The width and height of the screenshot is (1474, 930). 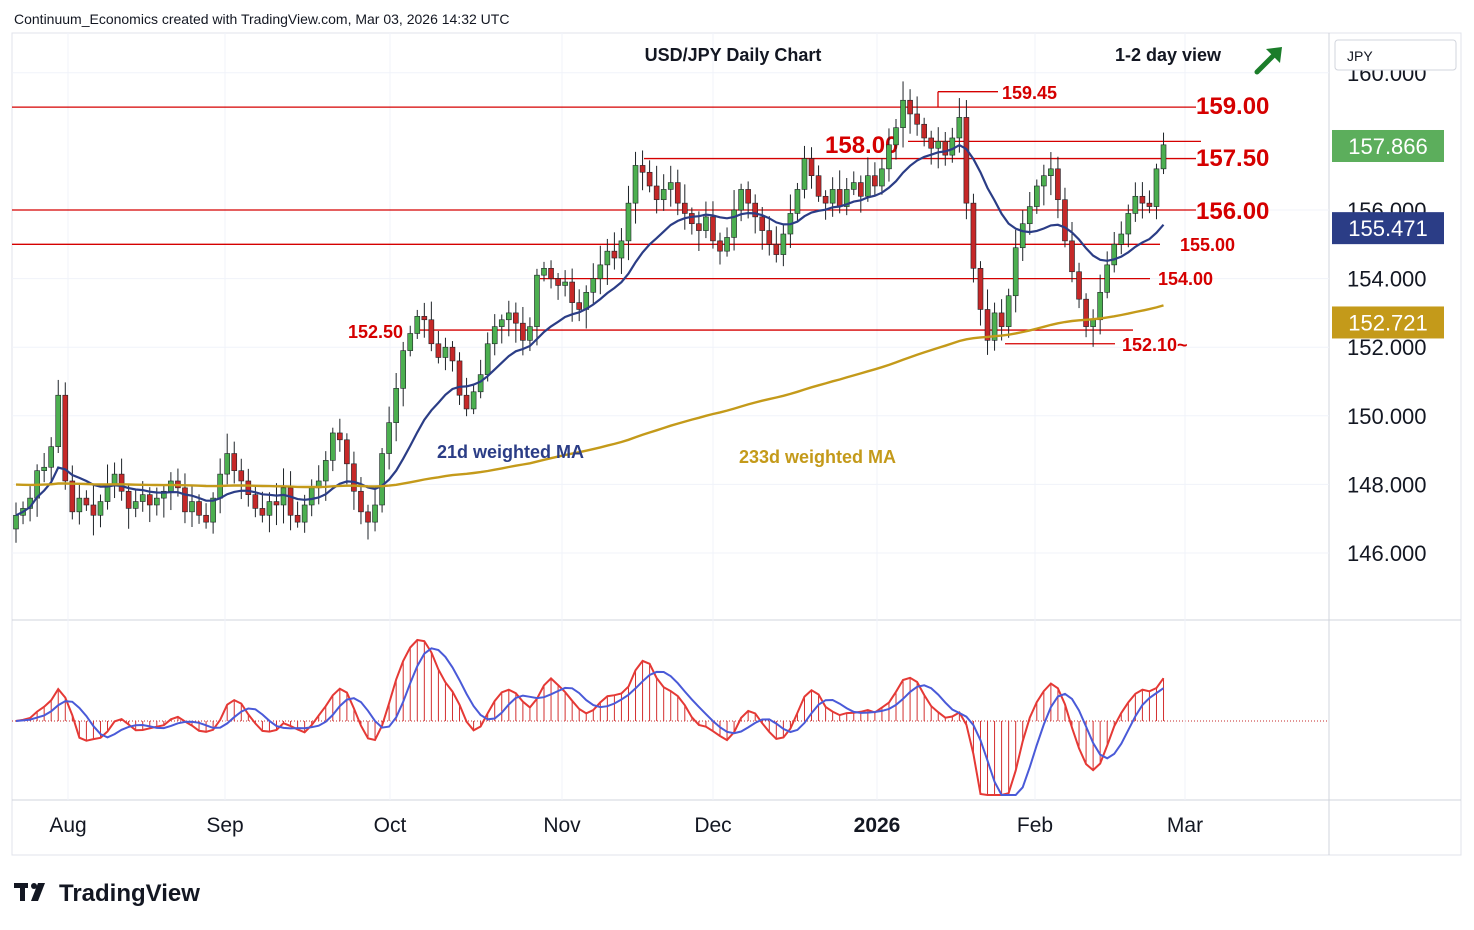 What do you see at coordinates (1029, 93) in the screenshot?
I see `level-label: 159.45` at bounding box center [1029, 93].